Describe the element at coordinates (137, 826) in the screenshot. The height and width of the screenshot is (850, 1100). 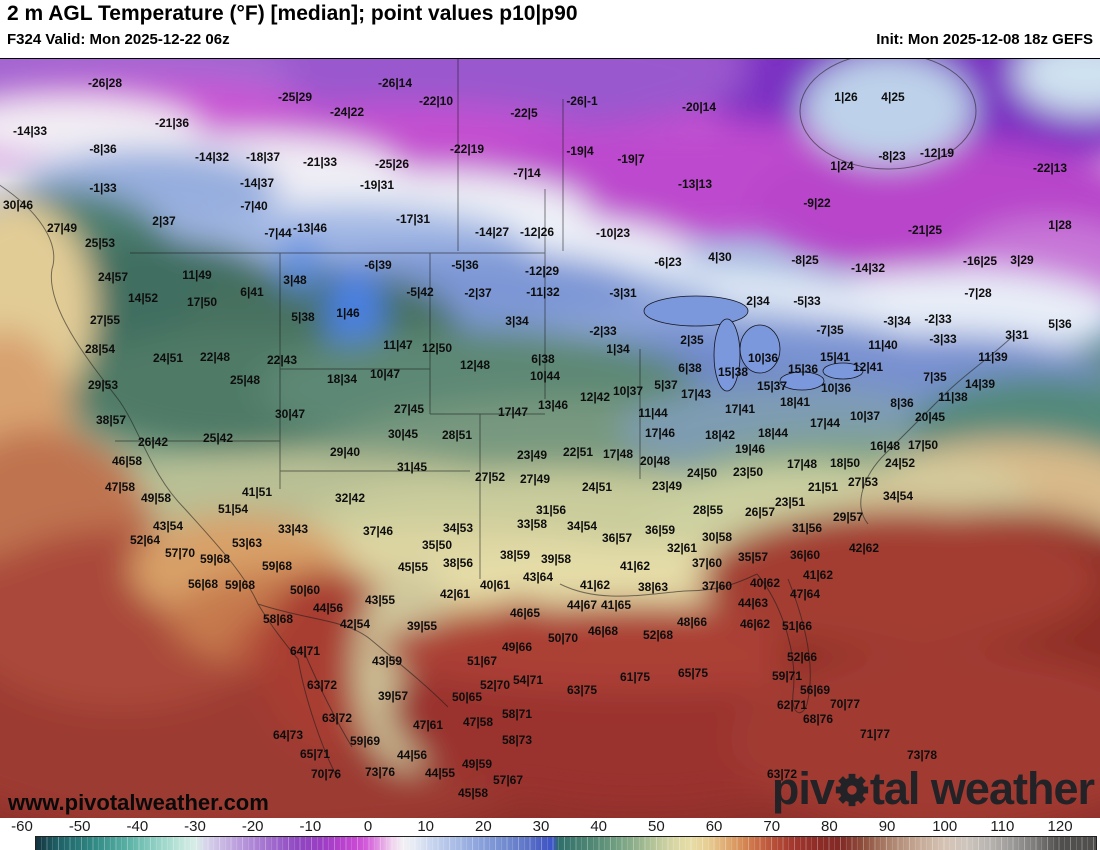
I see `colorbar-tick-label: -40` at that location.